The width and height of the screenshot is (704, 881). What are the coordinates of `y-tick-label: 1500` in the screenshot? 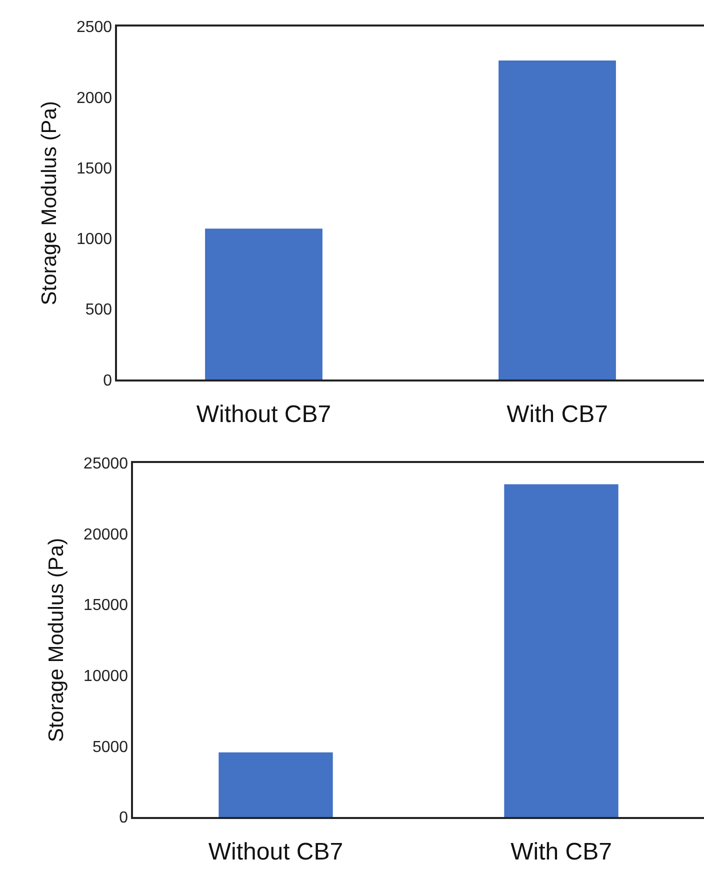 It's located at (94, 169).